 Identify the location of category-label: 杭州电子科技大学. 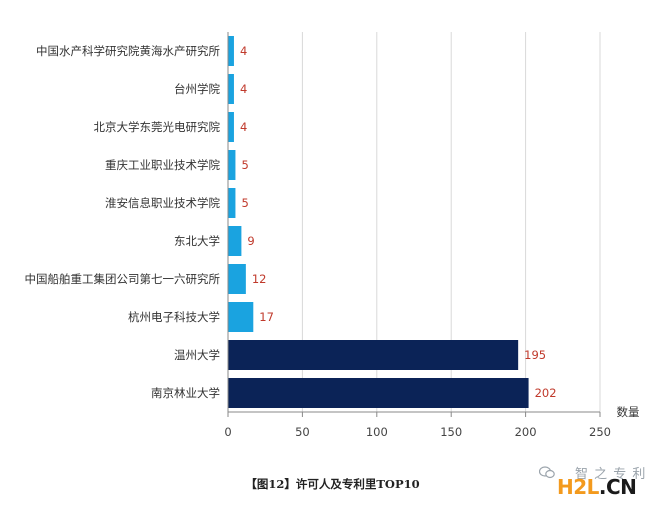
(174, 317).